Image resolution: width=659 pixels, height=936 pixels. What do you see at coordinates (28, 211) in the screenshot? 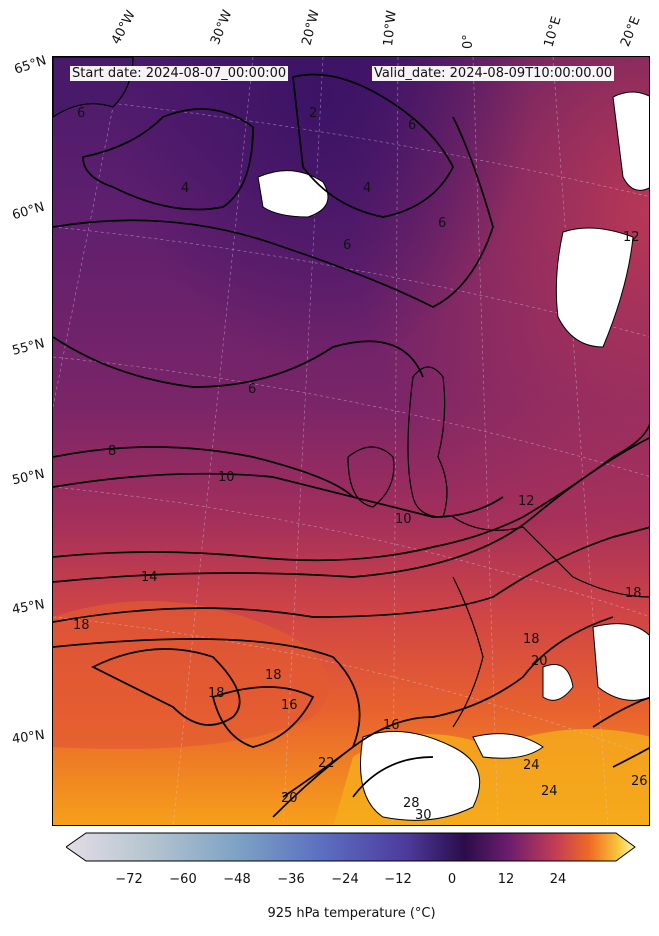
I see `latitude-label: 60°N` at bounding box center [28, 211].